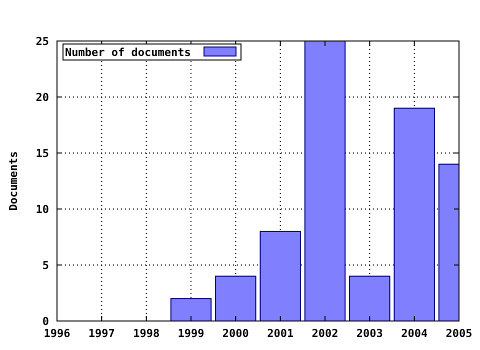 Image resolution: width=480 pixels, height=350 pixels. What do you see at coordinates (128, 52) in the screenshot?
I see `legend-label: Number of documents` at bounding box center [128, 52].